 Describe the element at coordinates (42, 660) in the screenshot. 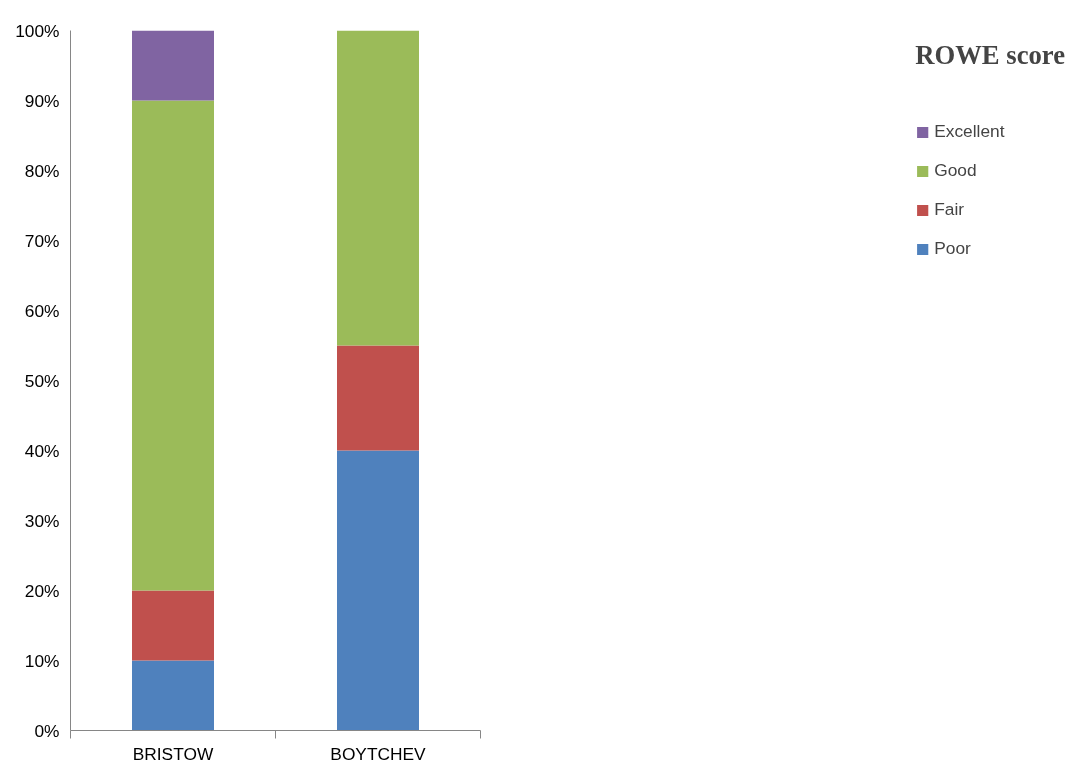

I see `y-tick-label: 10%` at that location.